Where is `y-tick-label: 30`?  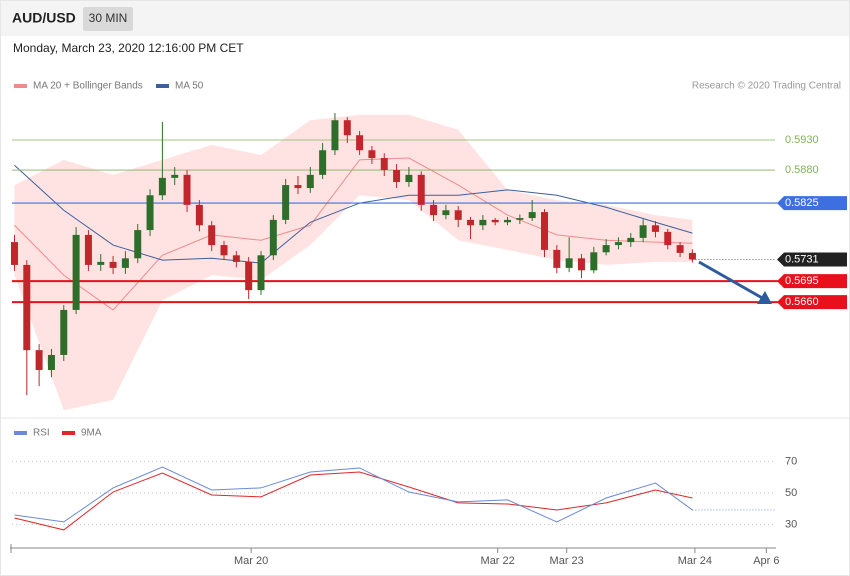
y-tick-label: 30 is located at coordinates (791, 524).